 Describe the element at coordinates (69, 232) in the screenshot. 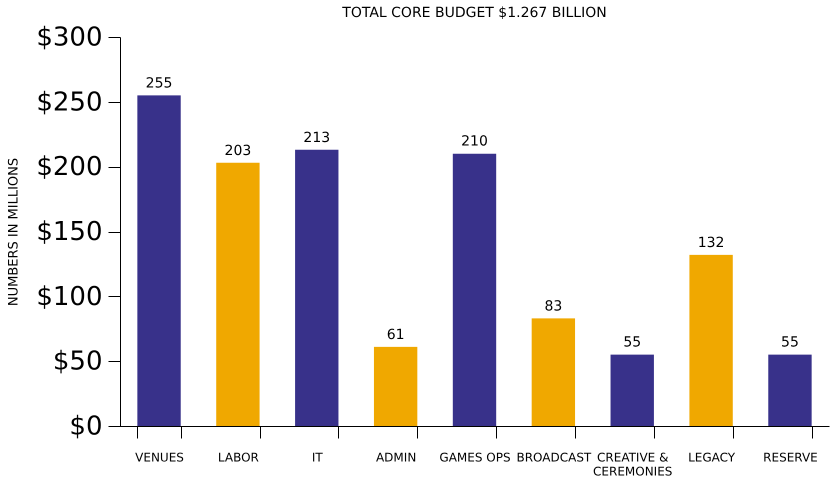

I see `y-tick-label: $150` at that location.